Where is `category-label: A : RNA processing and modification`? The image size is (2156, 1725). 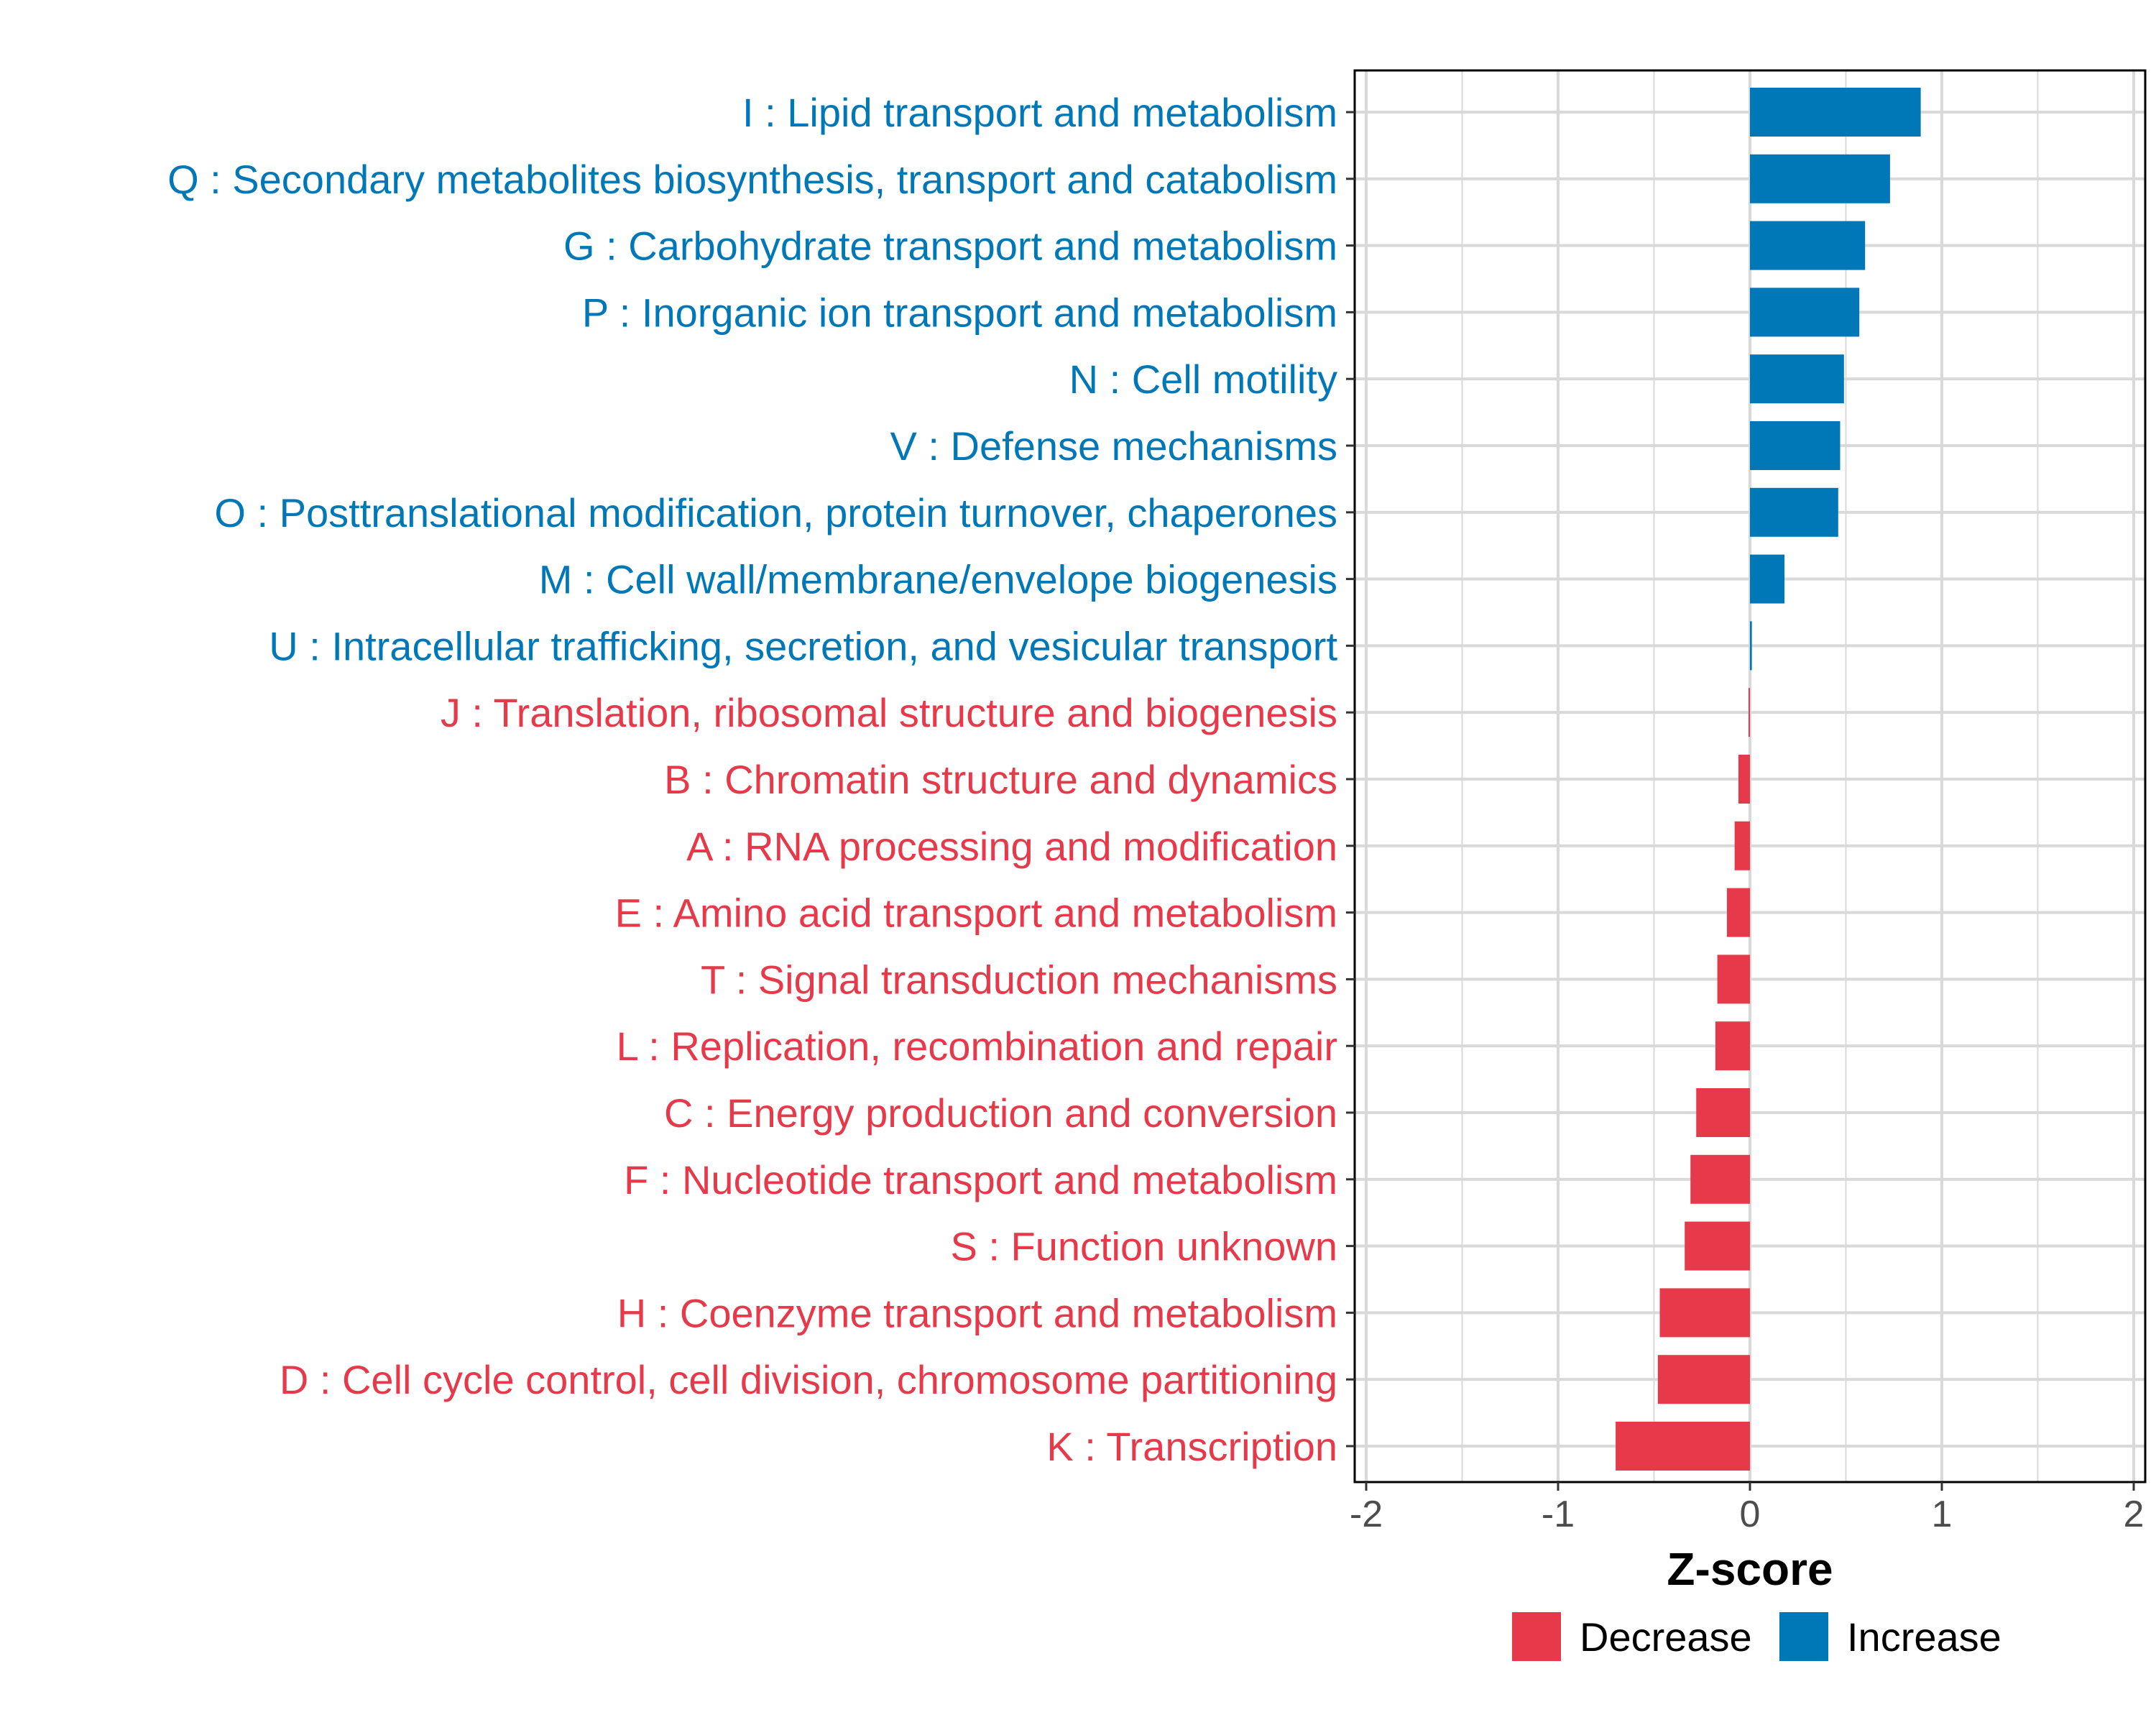
category-label: A : RNA processing and modification is located at coordinates (1011, 846).